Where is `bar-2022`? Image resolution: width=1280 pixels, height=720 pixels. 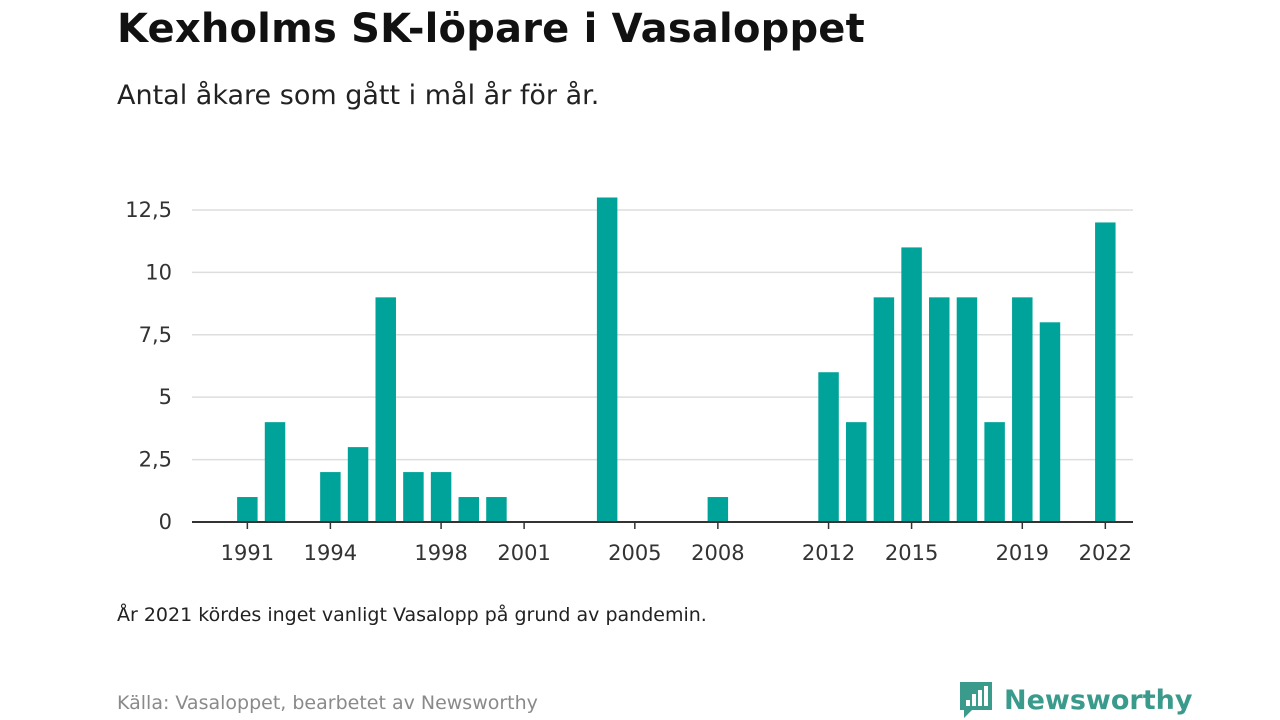
bar-2022 is located at coordinates (1105, 372).